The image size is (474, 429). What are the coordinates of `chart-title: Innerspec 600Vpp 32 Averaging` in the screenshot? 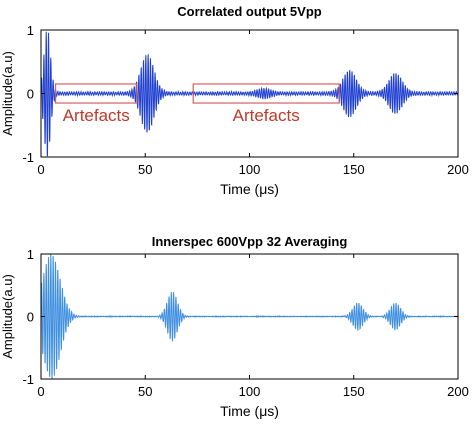 It's located at (250, 241).